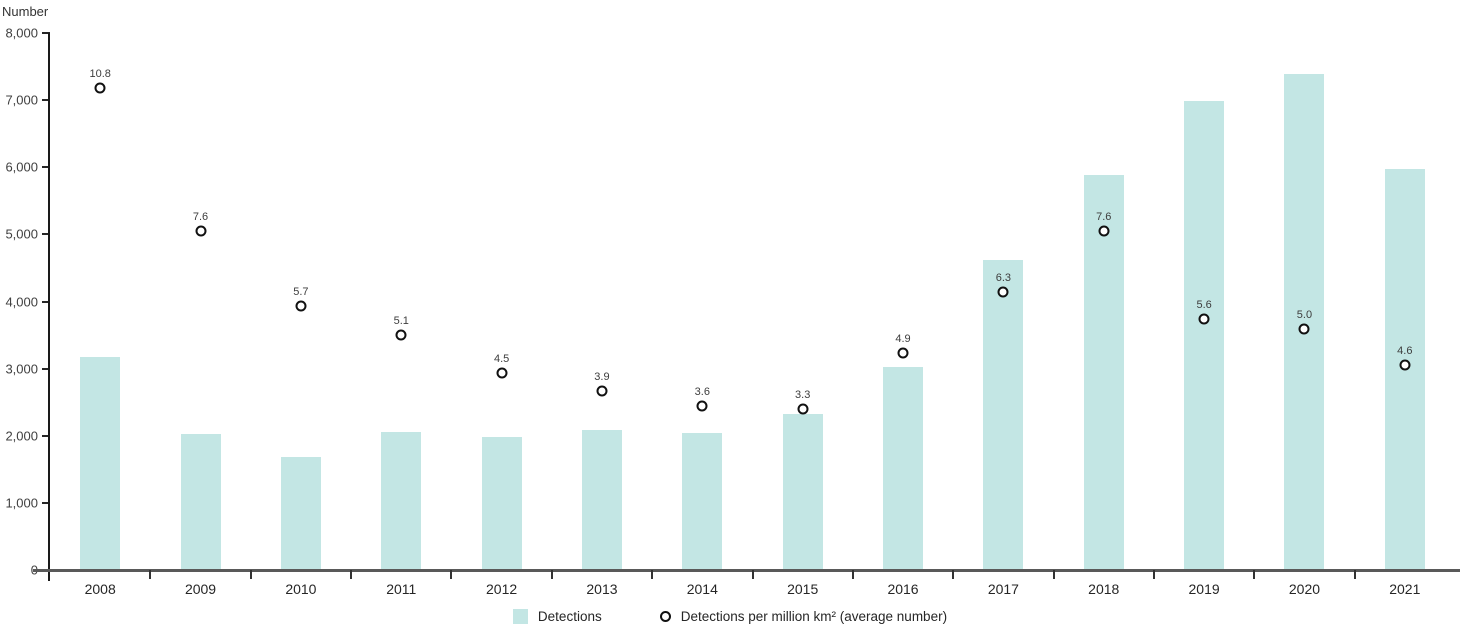  I want to click on x-axis-label-2009: 2009, so click(200, 589).